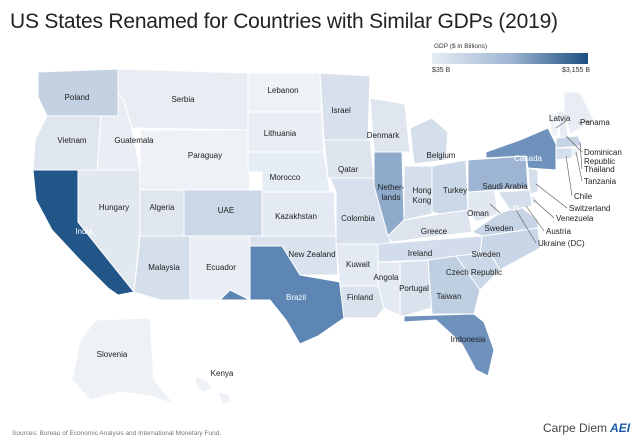  Describe the element at coordinates (421, 195) in the screenshot. I see `label-indiana: Hong Kong` at that location.